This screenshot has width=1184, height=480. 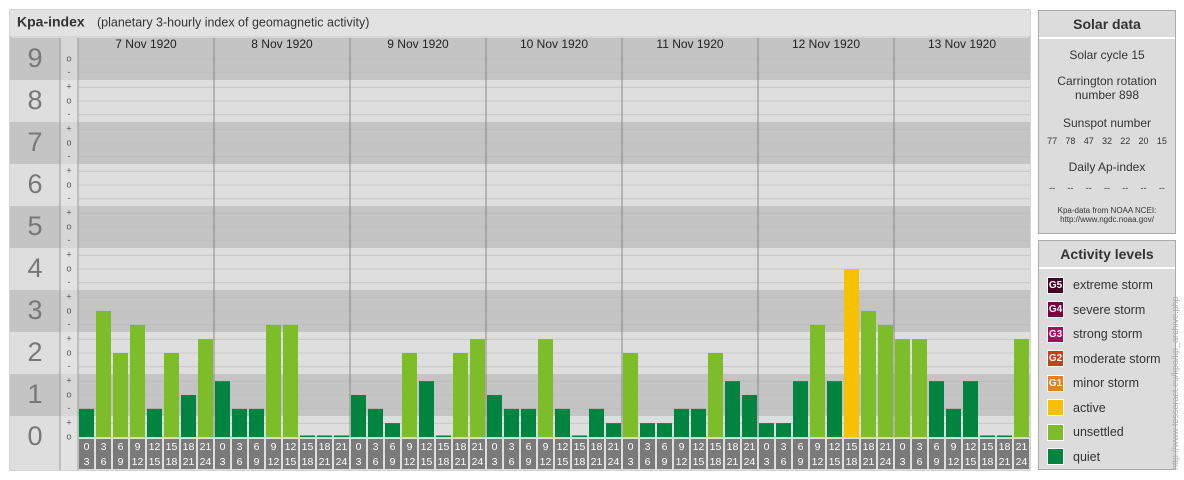 What do you see at coordinates (689, 44) in the screenshot?
I see `day-label: 11 Nov 1920` at bounding box center [689, 44].